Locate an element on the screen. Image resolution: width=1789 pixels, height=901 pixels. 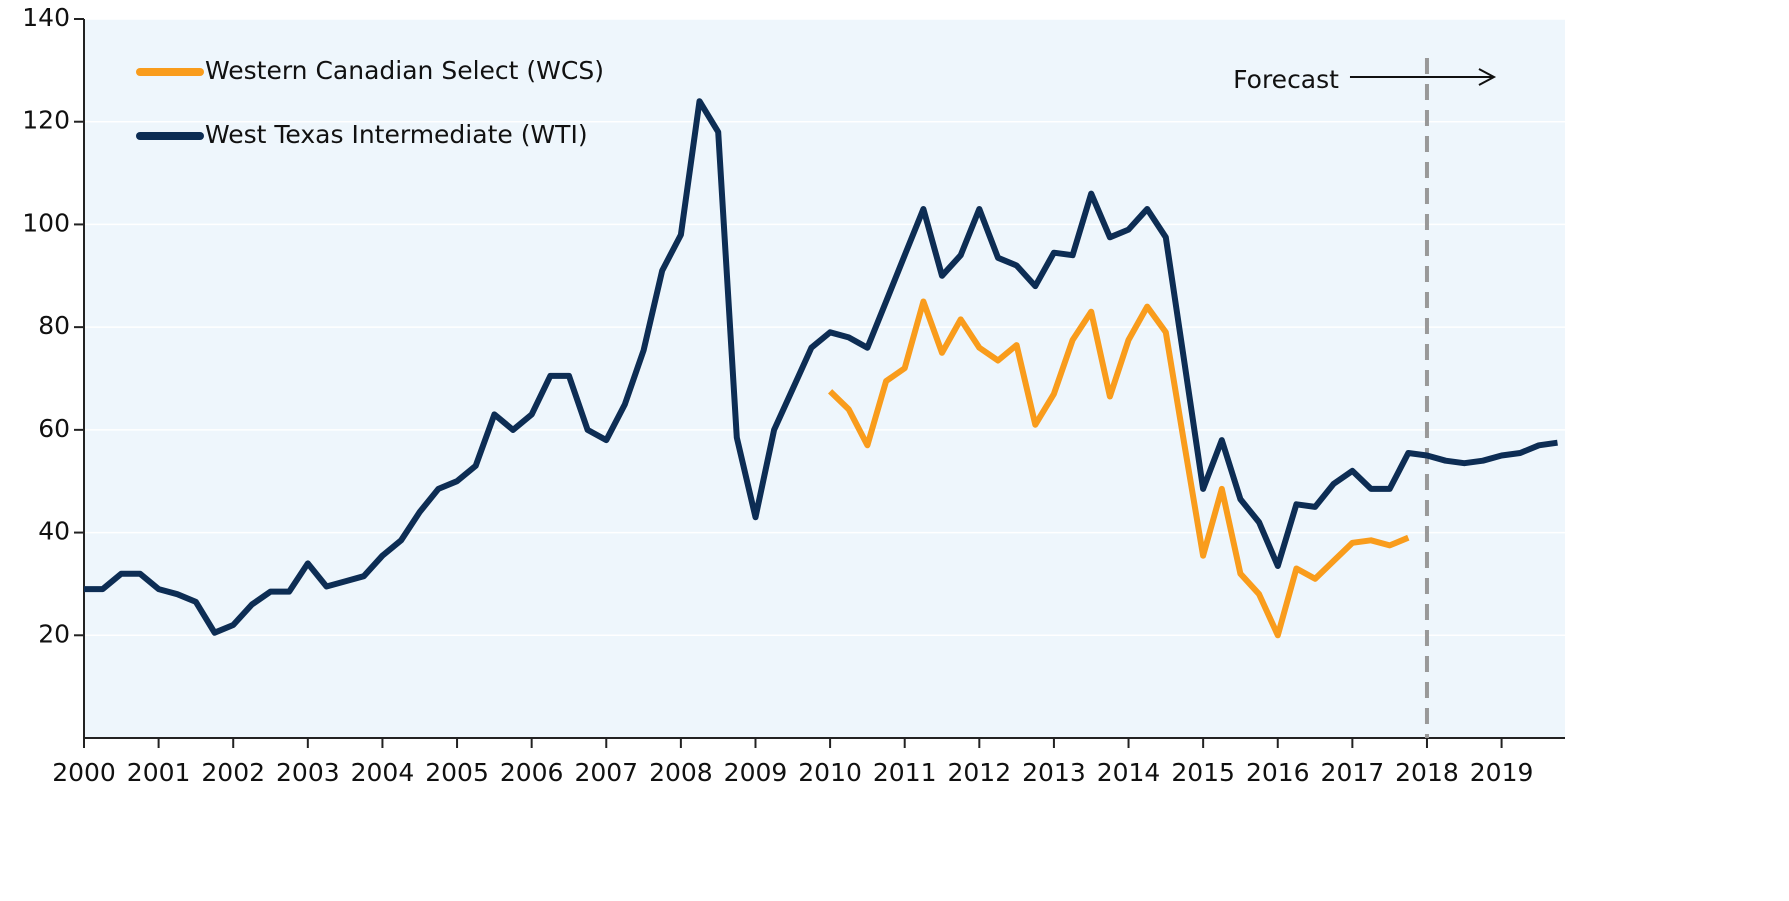
data-line is located at coordinates (1119, 468).